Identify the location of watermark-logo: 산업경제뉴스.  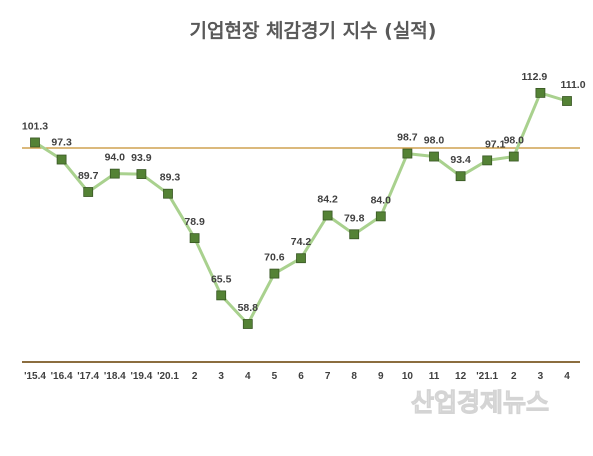
(480, 402).